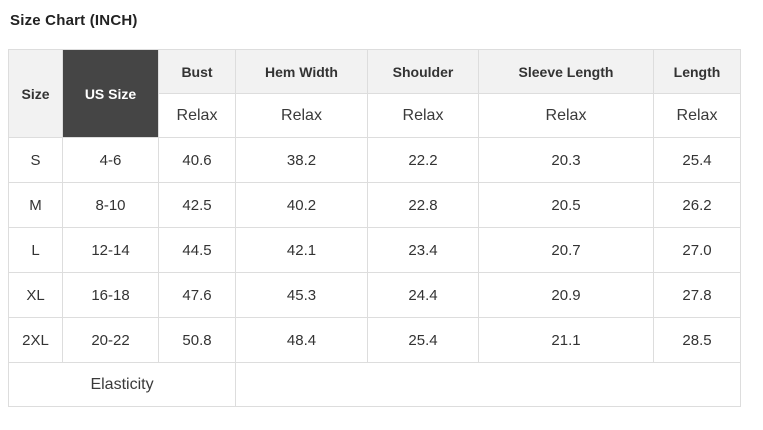 Image resolution: width=763 pixels, height=430 pixels. What do you see at coordinates (301, 205) in the screenshot?
I see `measurement-cell: 40.2` at bounding box center [301, 205].